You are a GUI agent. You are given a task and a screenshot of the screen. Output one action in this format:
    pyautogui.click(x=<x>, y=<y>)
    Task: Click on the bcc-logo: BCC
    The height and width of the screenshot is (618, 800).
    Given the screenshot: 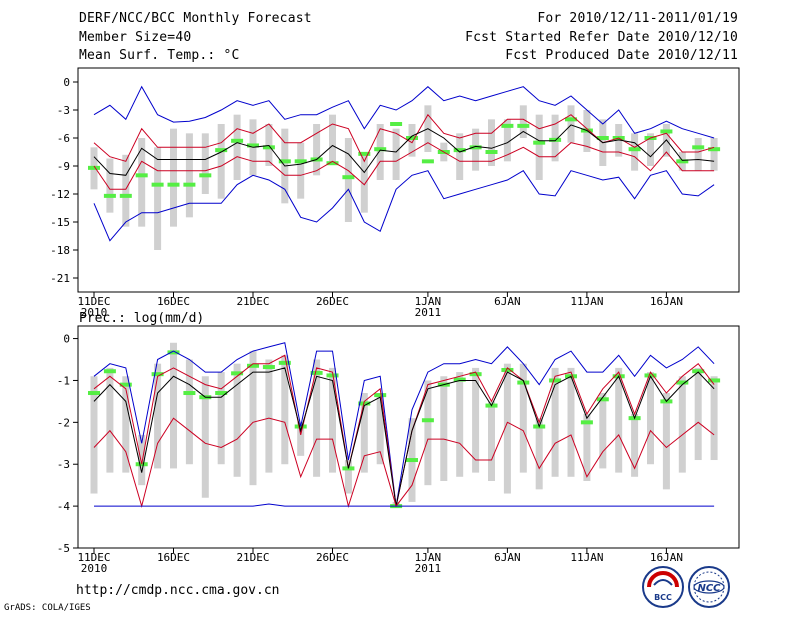 What is the action you would take?
    pyautogui.click(x=663, y=587)
    